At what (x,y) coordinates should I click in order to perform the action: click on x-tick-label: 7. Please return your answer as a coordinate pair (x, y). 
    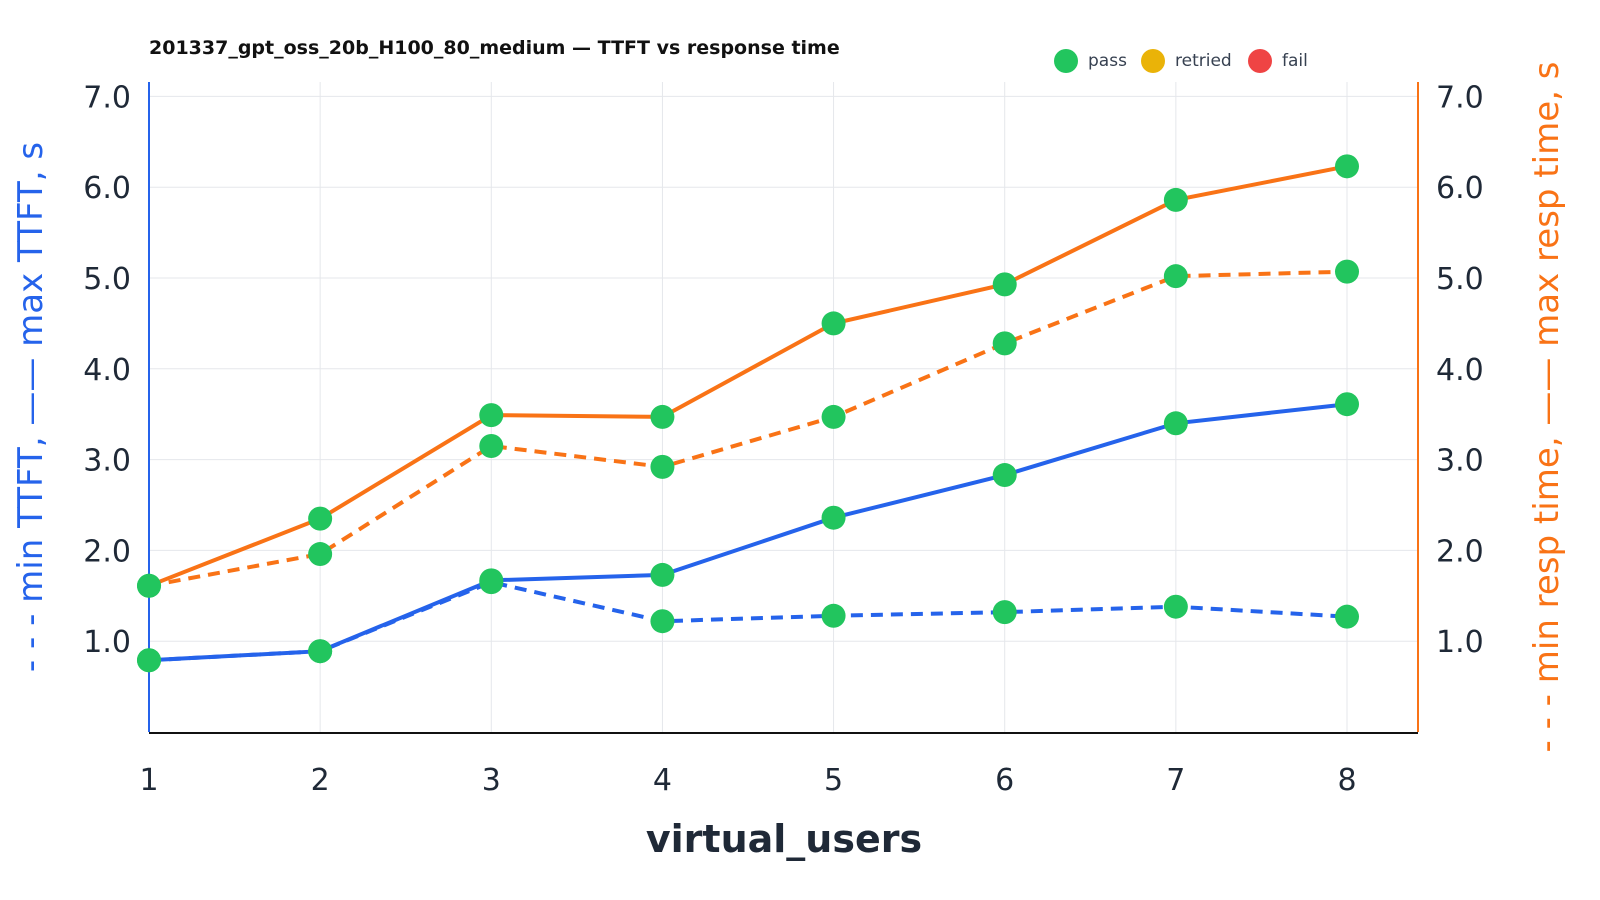
    Looking at the image, I should click on (1175, 780).